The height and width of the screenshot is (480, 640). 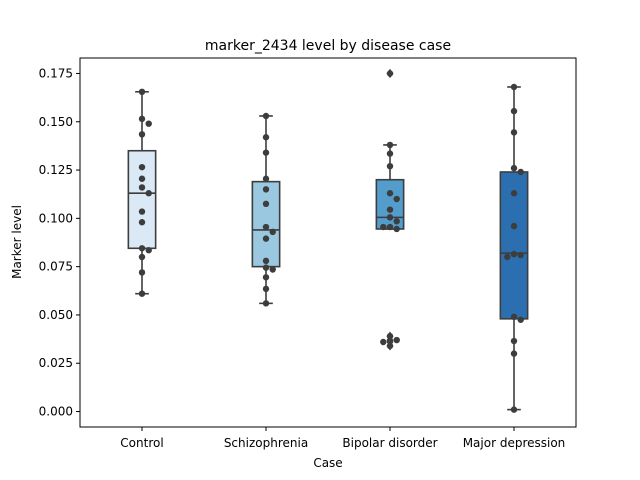 What do you see at coordinates (56, 170) in the screenshot?
I see `y-tick-label: 0.125` at bounding box center [56, 170].